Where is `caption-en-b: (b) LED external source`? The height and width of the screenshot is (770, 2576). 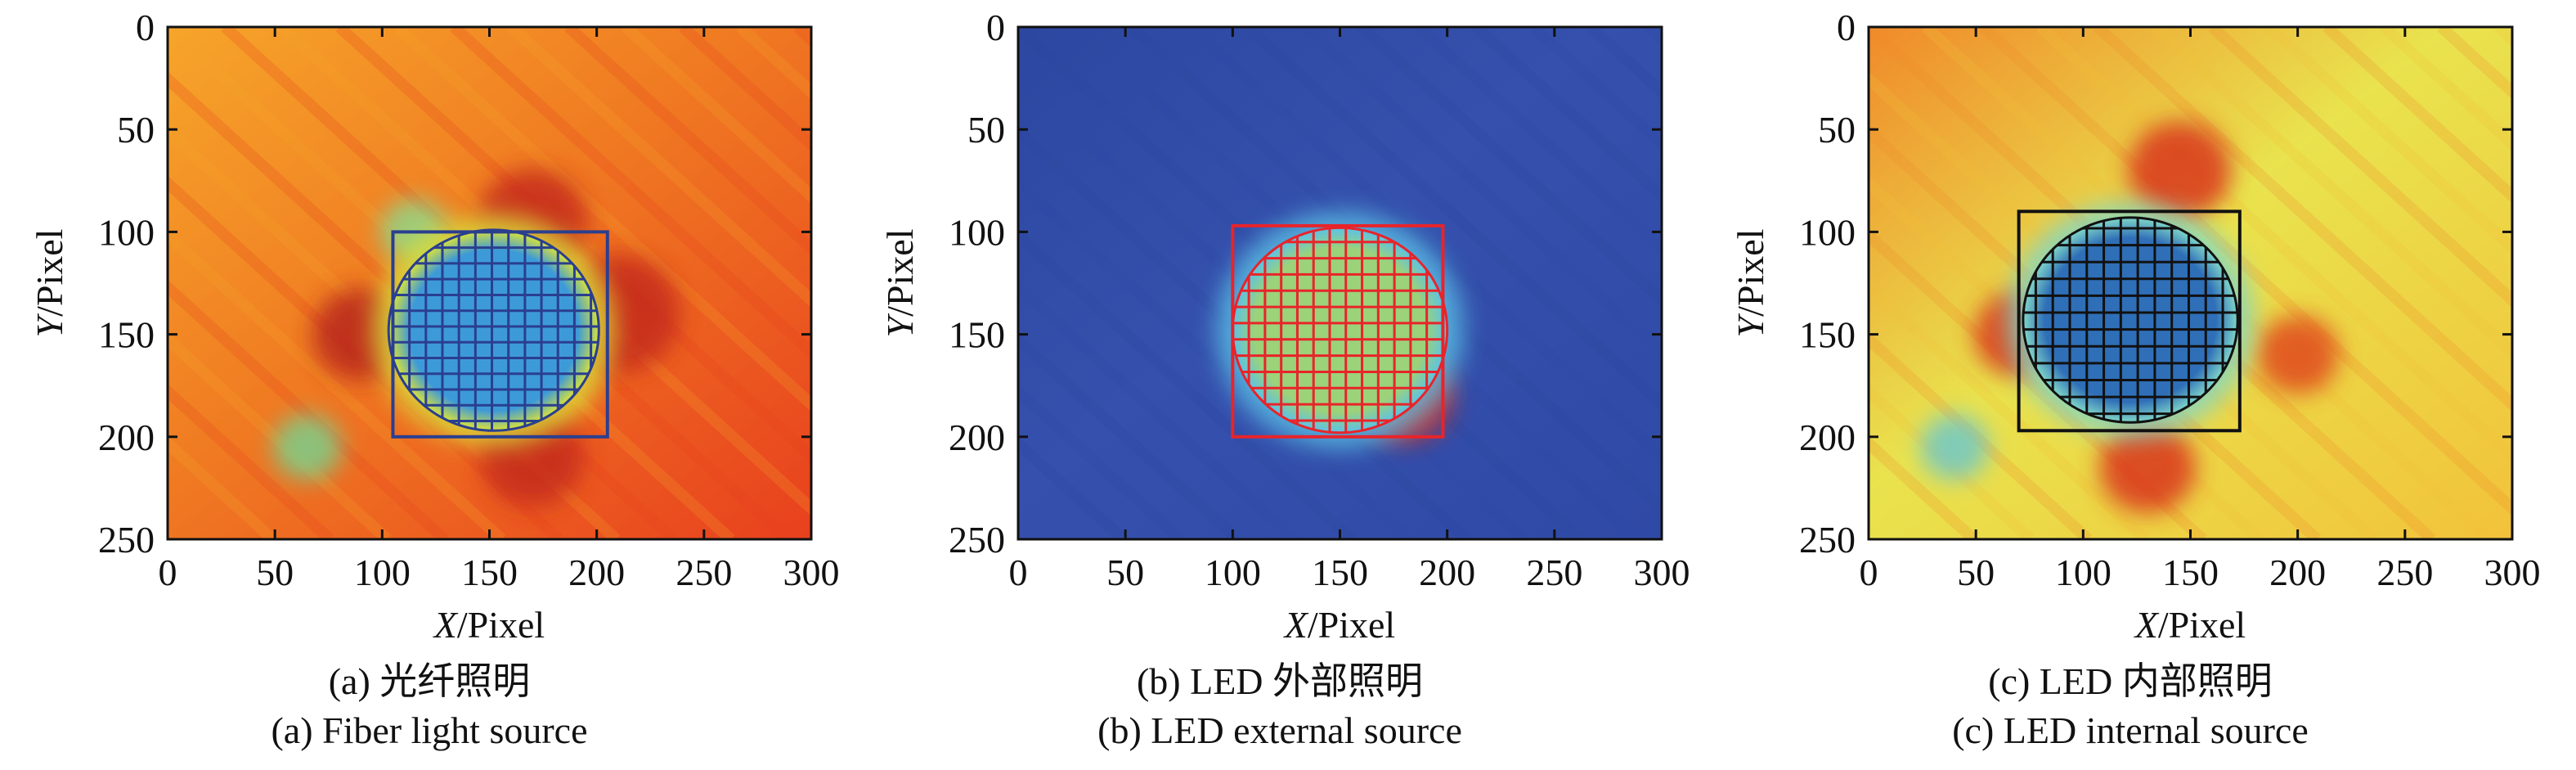
caption-en-b: (b) LED external source is located at coordinates (1279, 730).